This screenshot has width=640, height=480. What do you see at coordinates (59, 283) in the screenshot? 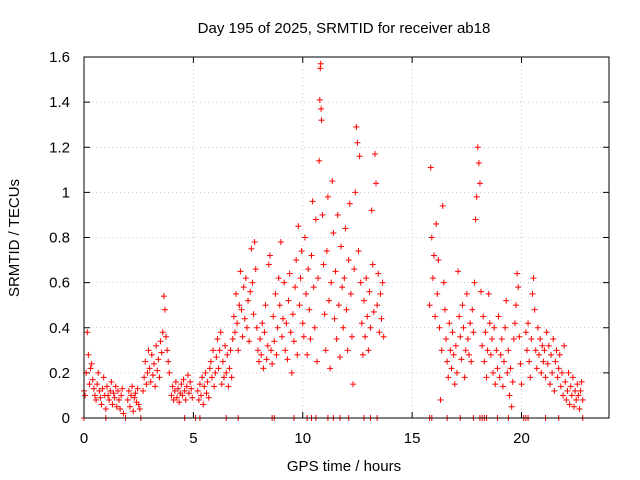
I see `y-tick-label: 0.6` at bounding box center [59, 283].